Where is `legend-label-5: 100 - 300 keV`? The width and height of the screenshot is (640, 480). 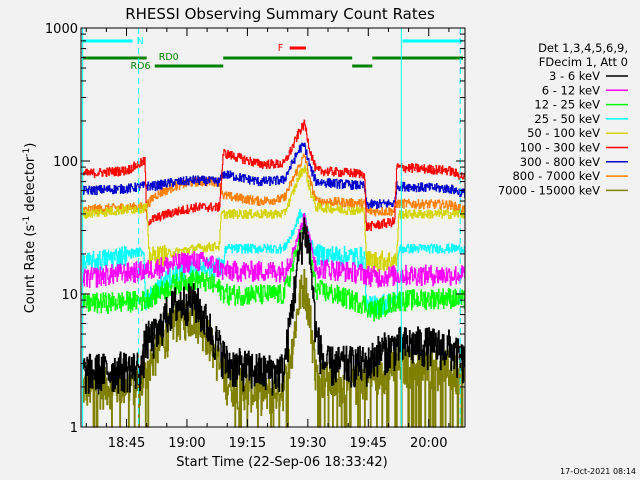 legend-label-5: 100 - 300 keV is located at coordinates (560, 148).